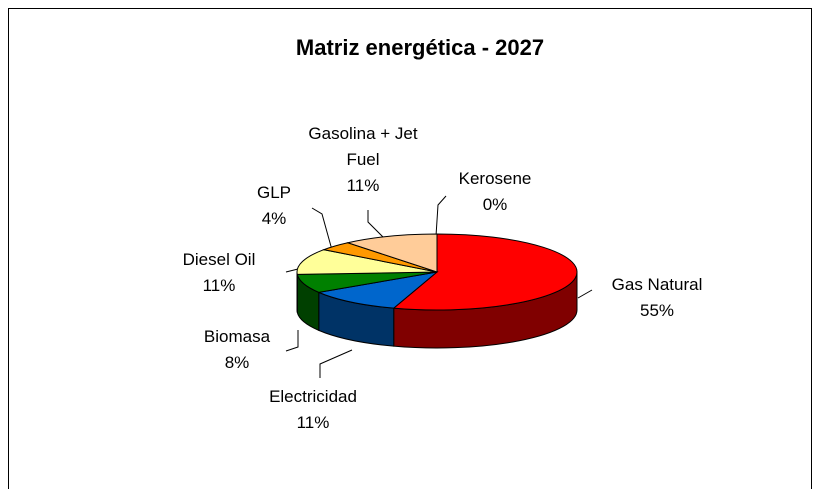 This screenshot has width=821, height=489. I want to click on slice-value: 4%, so click(274, 218).